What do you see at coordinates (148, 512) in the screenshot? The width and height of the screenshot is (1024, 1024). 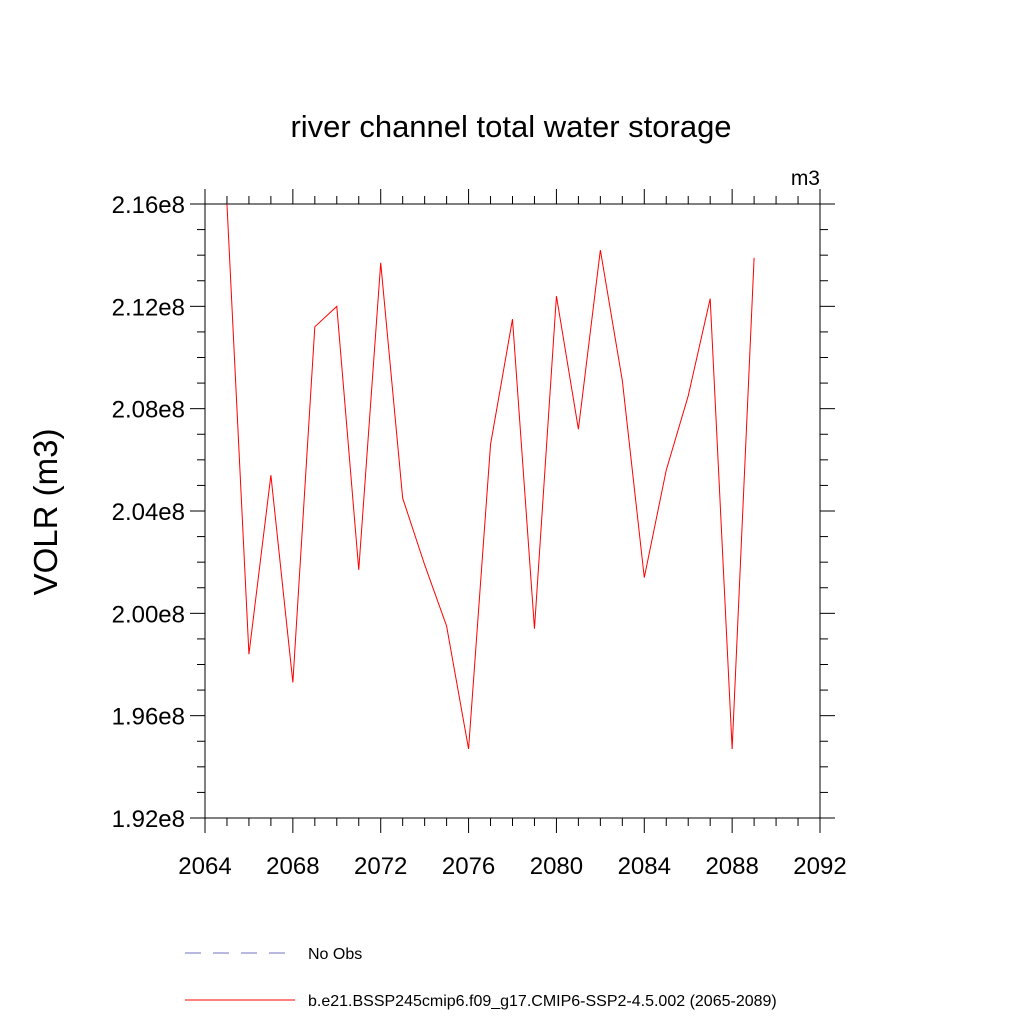 I see `y-tick-label: 2.04e8` at bounding box center [148, 512].